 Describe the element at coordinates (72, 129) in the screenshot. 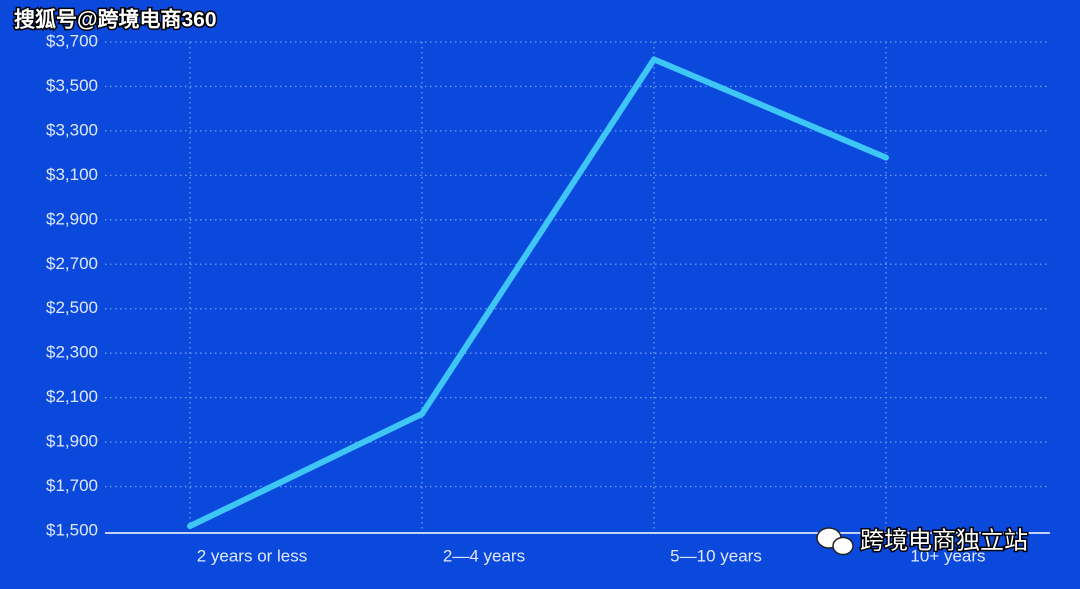

I see `y-tick-label: $3,300` at that location.